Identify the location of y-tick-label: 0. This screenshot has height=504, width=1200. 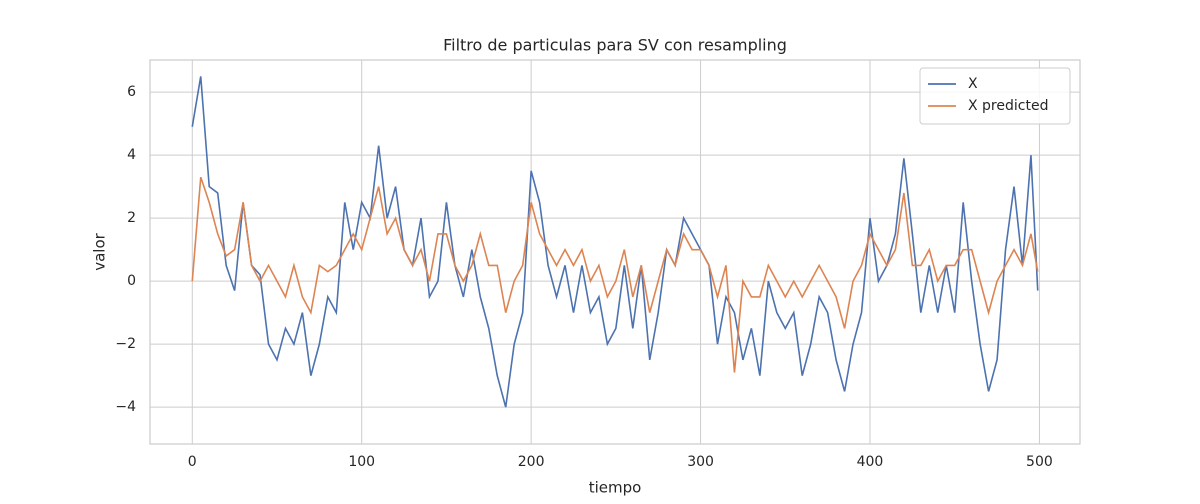
(131, 281).